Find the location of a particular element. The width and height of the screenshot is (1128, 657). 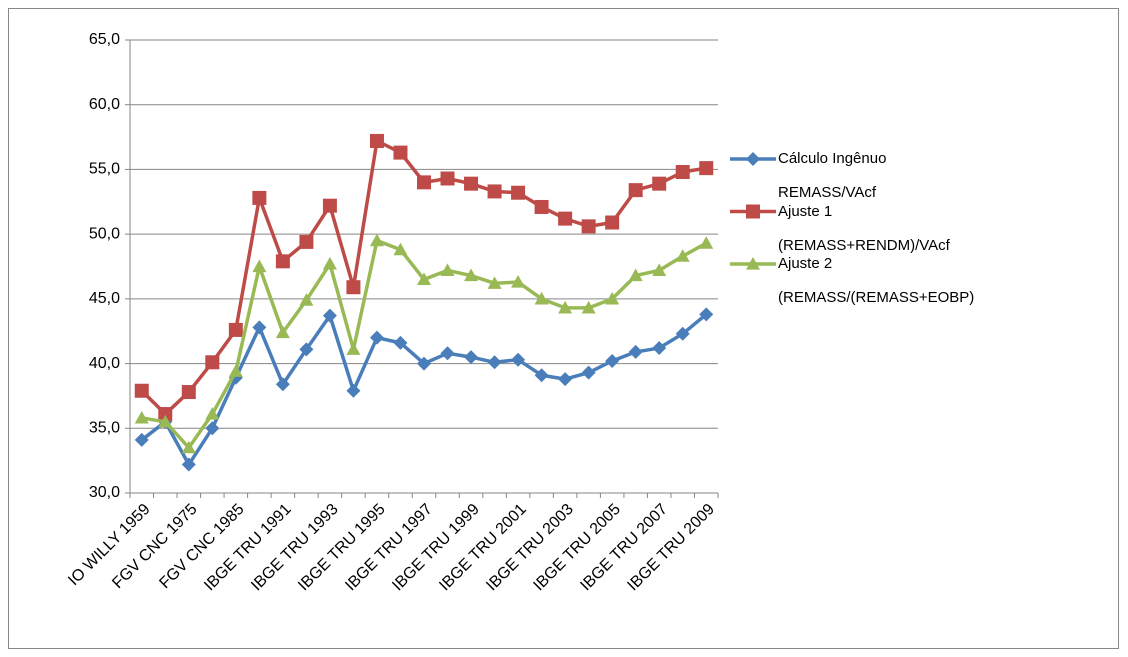

y-tick-label: 55,0 is located at coordinates (104, 169).